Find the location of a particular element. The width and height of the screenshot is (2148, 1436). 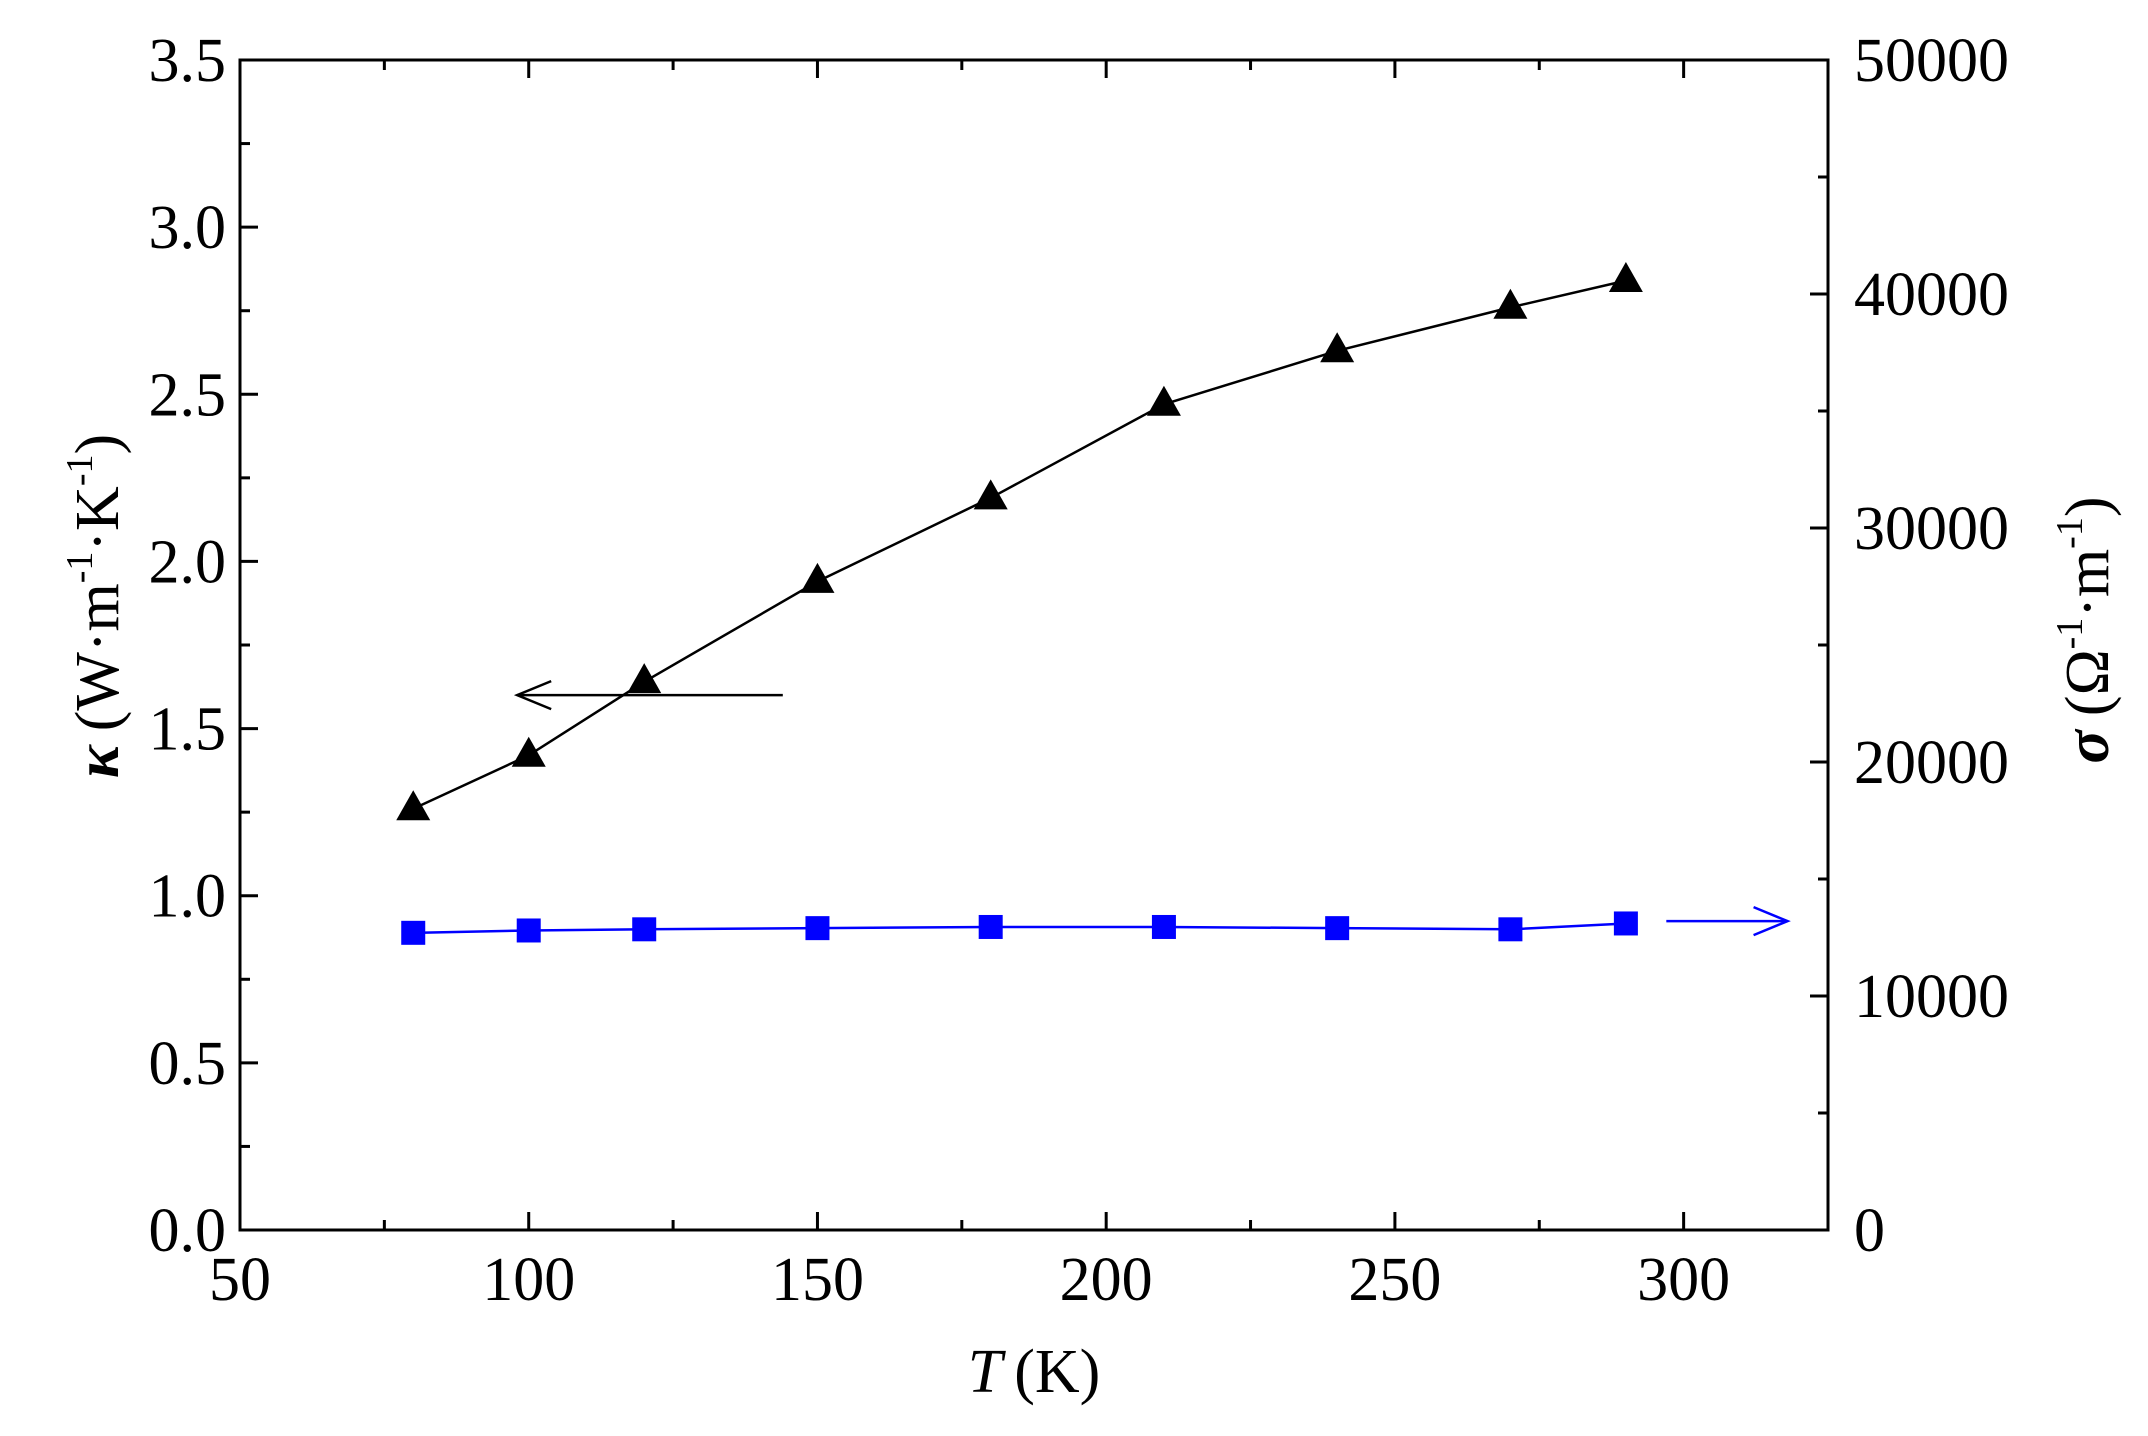

series-square-right is located at coordinates (1019, 928).